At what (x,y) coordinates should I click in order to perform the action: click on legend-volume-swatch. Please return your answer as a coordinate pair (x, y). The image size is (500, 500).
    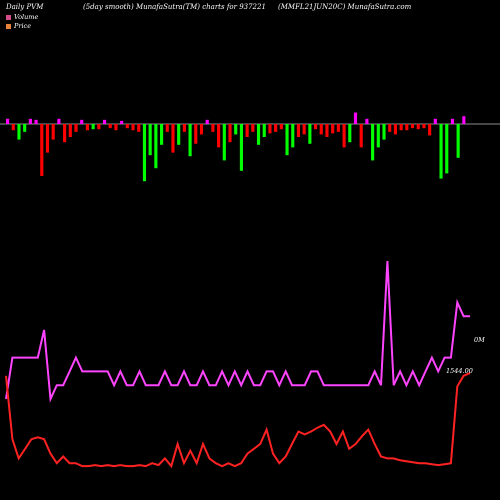
    Looking at the image, I should click on (8, 17).